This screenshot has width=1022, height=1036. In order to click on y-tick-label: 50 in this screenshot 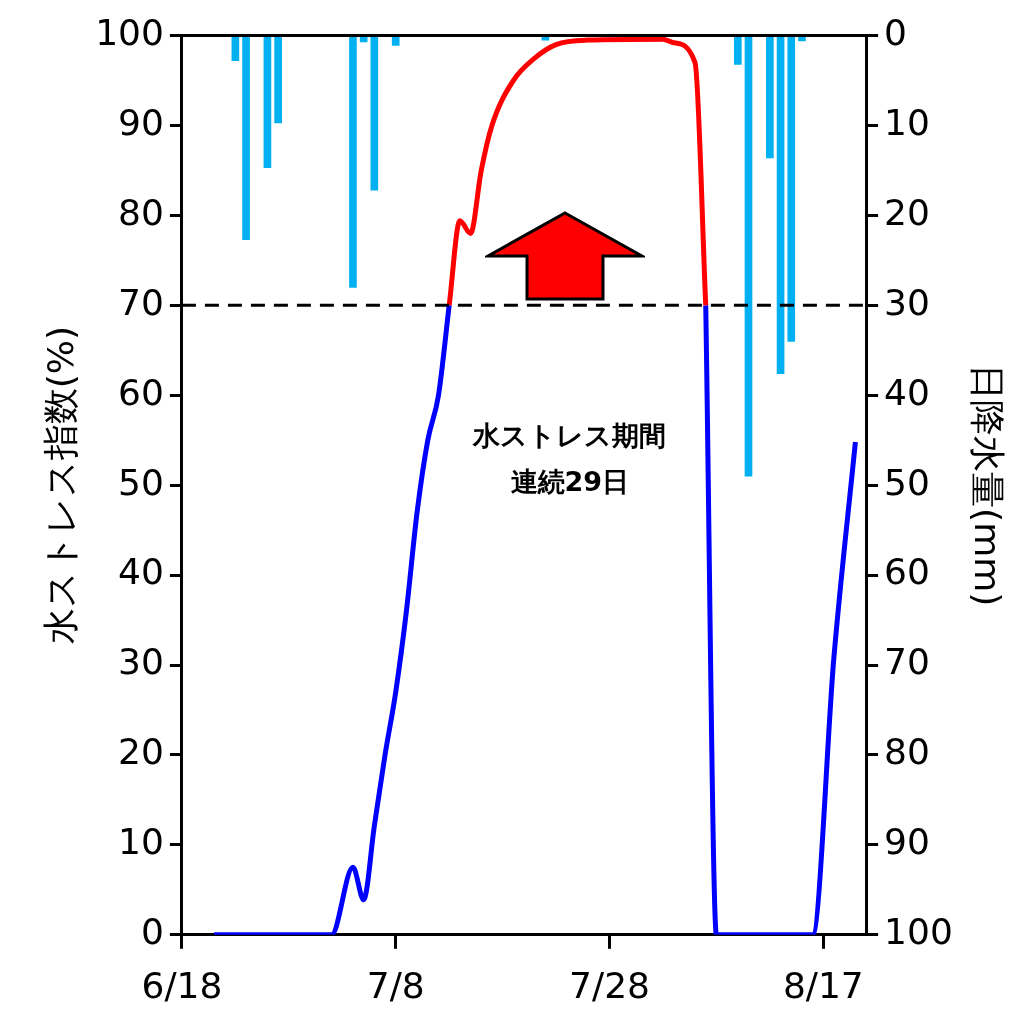, I will do `click(141, 482)`.